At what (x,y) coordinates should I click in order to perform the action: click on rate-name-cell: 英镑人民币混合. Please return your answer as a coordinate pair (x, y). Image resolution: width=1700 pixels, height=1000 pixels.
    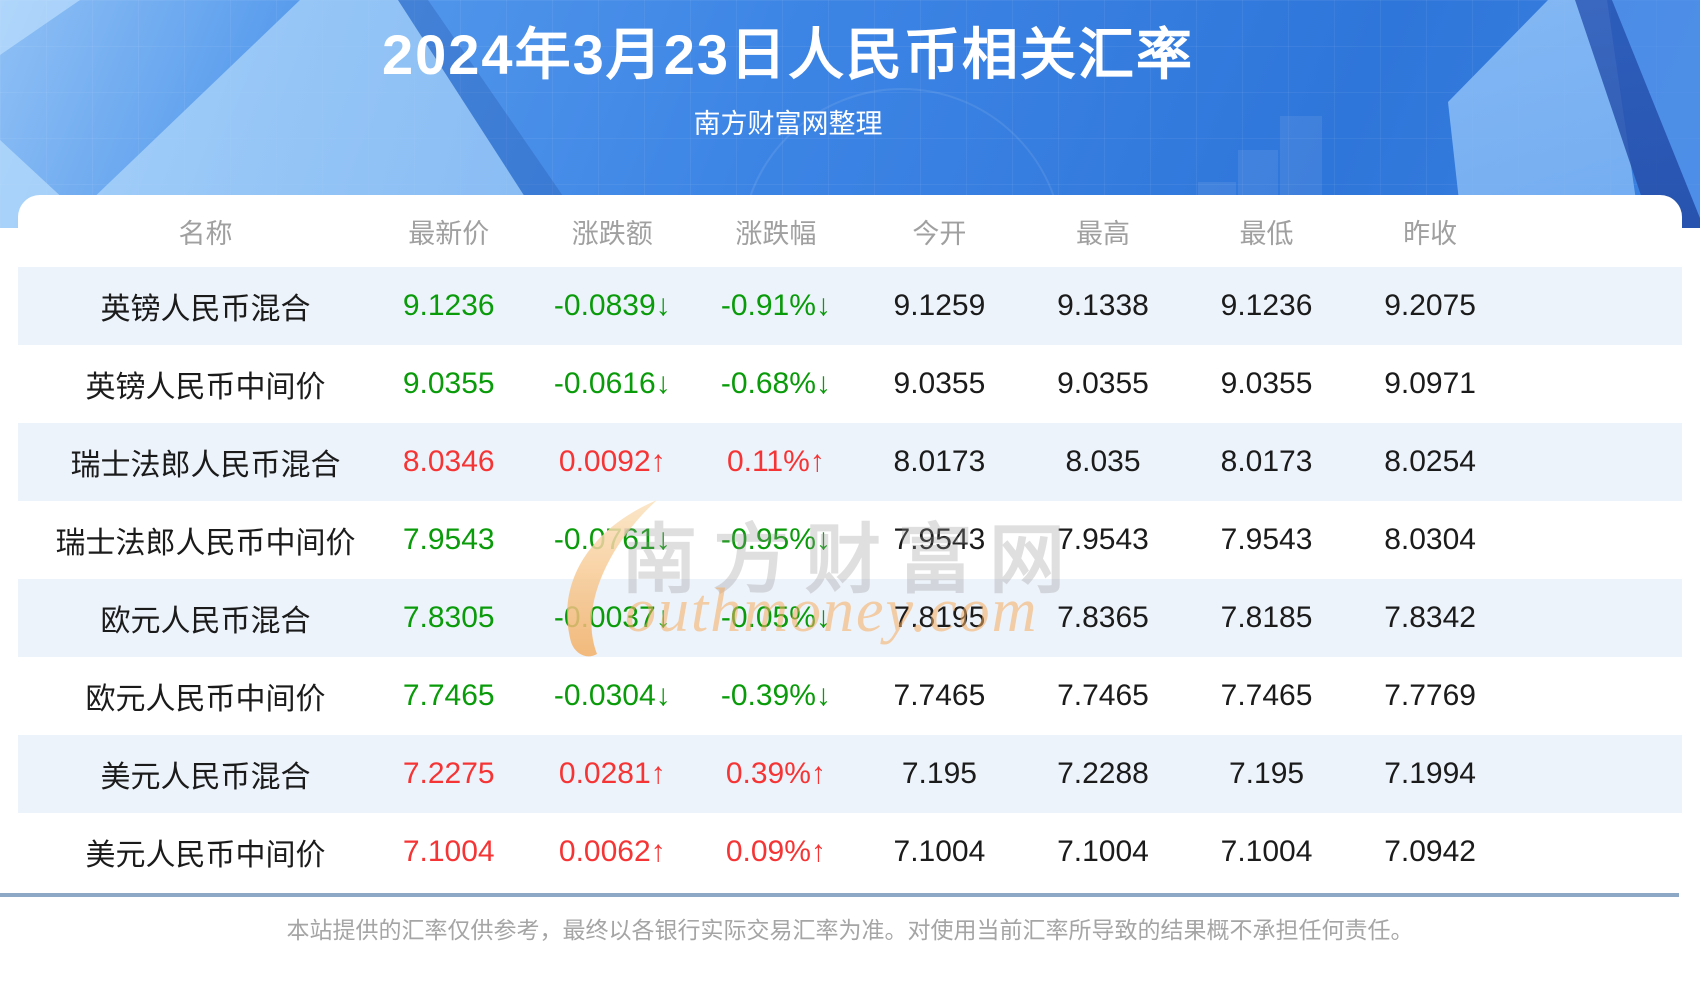
    Looking at the image, I should click on (205, 309).